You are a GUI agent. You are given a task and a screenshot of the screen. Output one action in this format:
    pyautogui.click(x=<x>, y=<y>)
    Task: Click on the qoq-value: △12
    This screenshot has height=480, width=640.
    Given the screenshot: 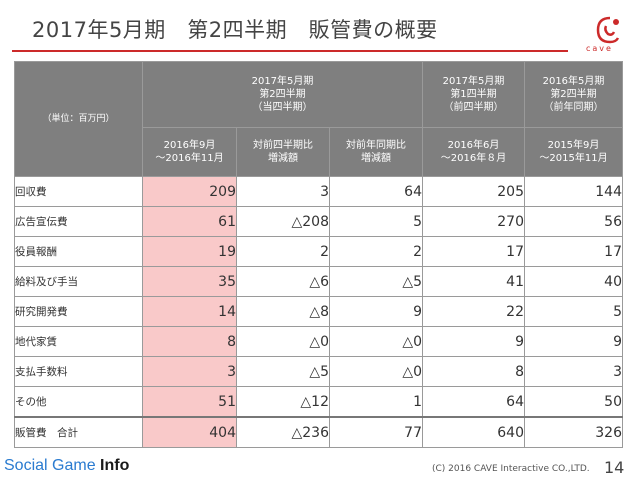 What is the action you would take?
    pyautogui.click(x=283, y=402)
    